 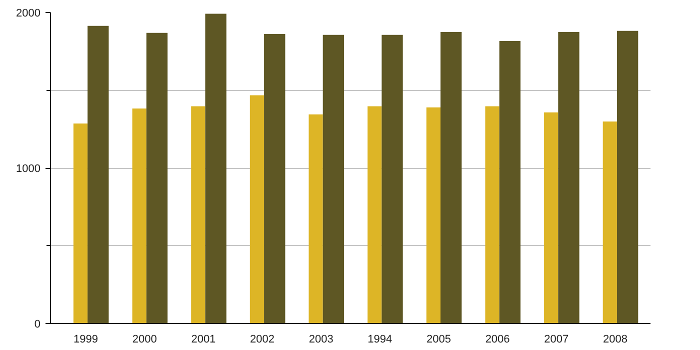 What do you see at coordinates (438, 340) in the screenshot?
I see `x-tick-label: 2005` at bounding box center [438, 340].